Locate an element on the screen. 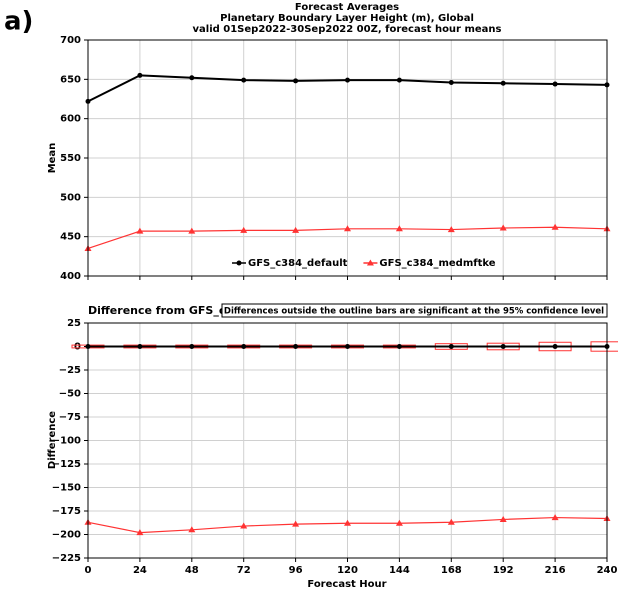 The width and height of the screenshot is (618, 594). x-tick-label: 24 is located at coordinates (140, 570).